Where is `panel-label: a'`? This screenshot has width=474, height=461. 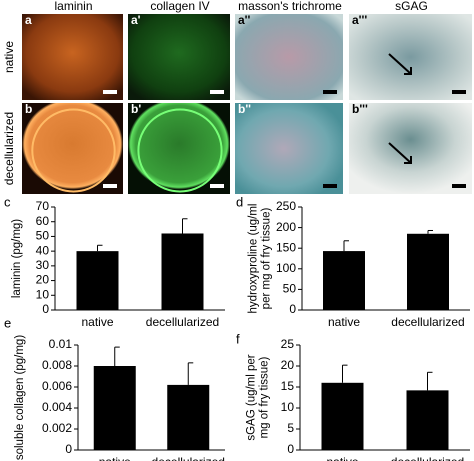
panel-label: a' is located at coordinates (136, 20).